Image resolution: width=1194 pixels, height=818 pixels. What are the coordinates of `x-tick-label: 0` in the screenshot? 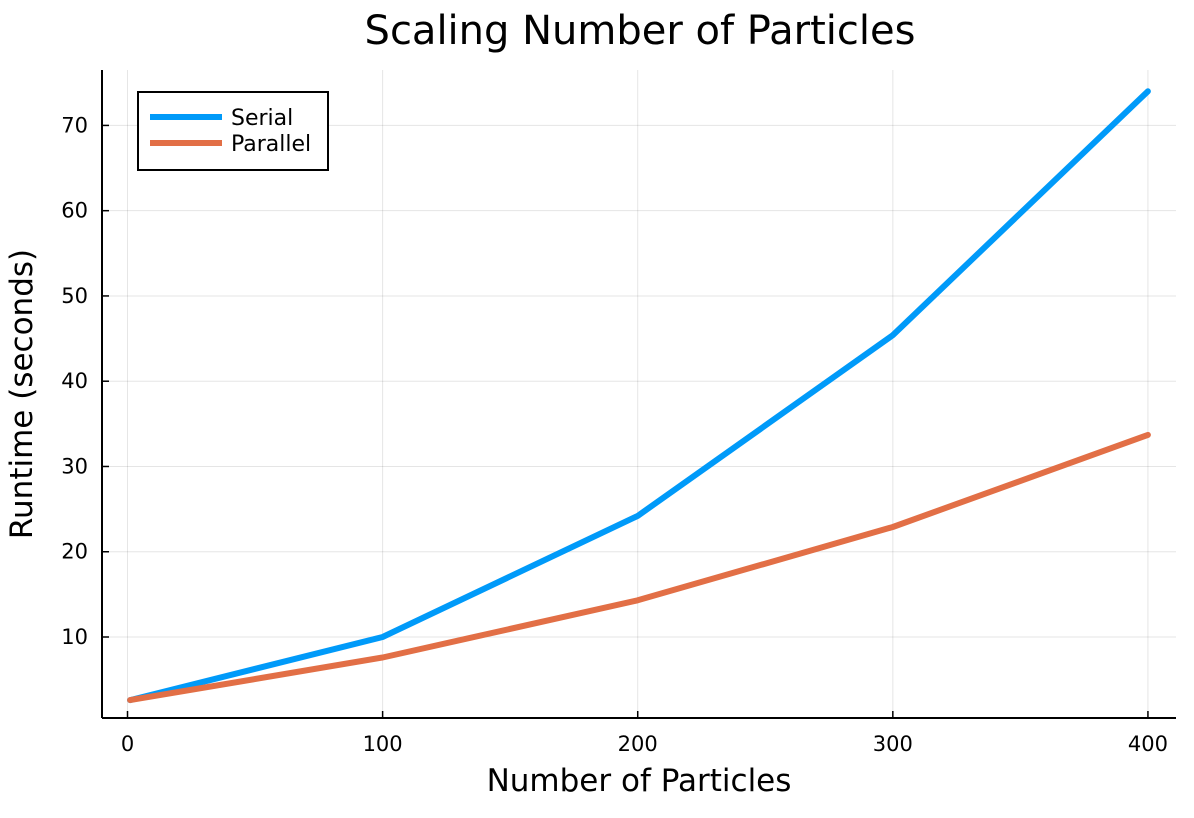 It's located at (127, 744).